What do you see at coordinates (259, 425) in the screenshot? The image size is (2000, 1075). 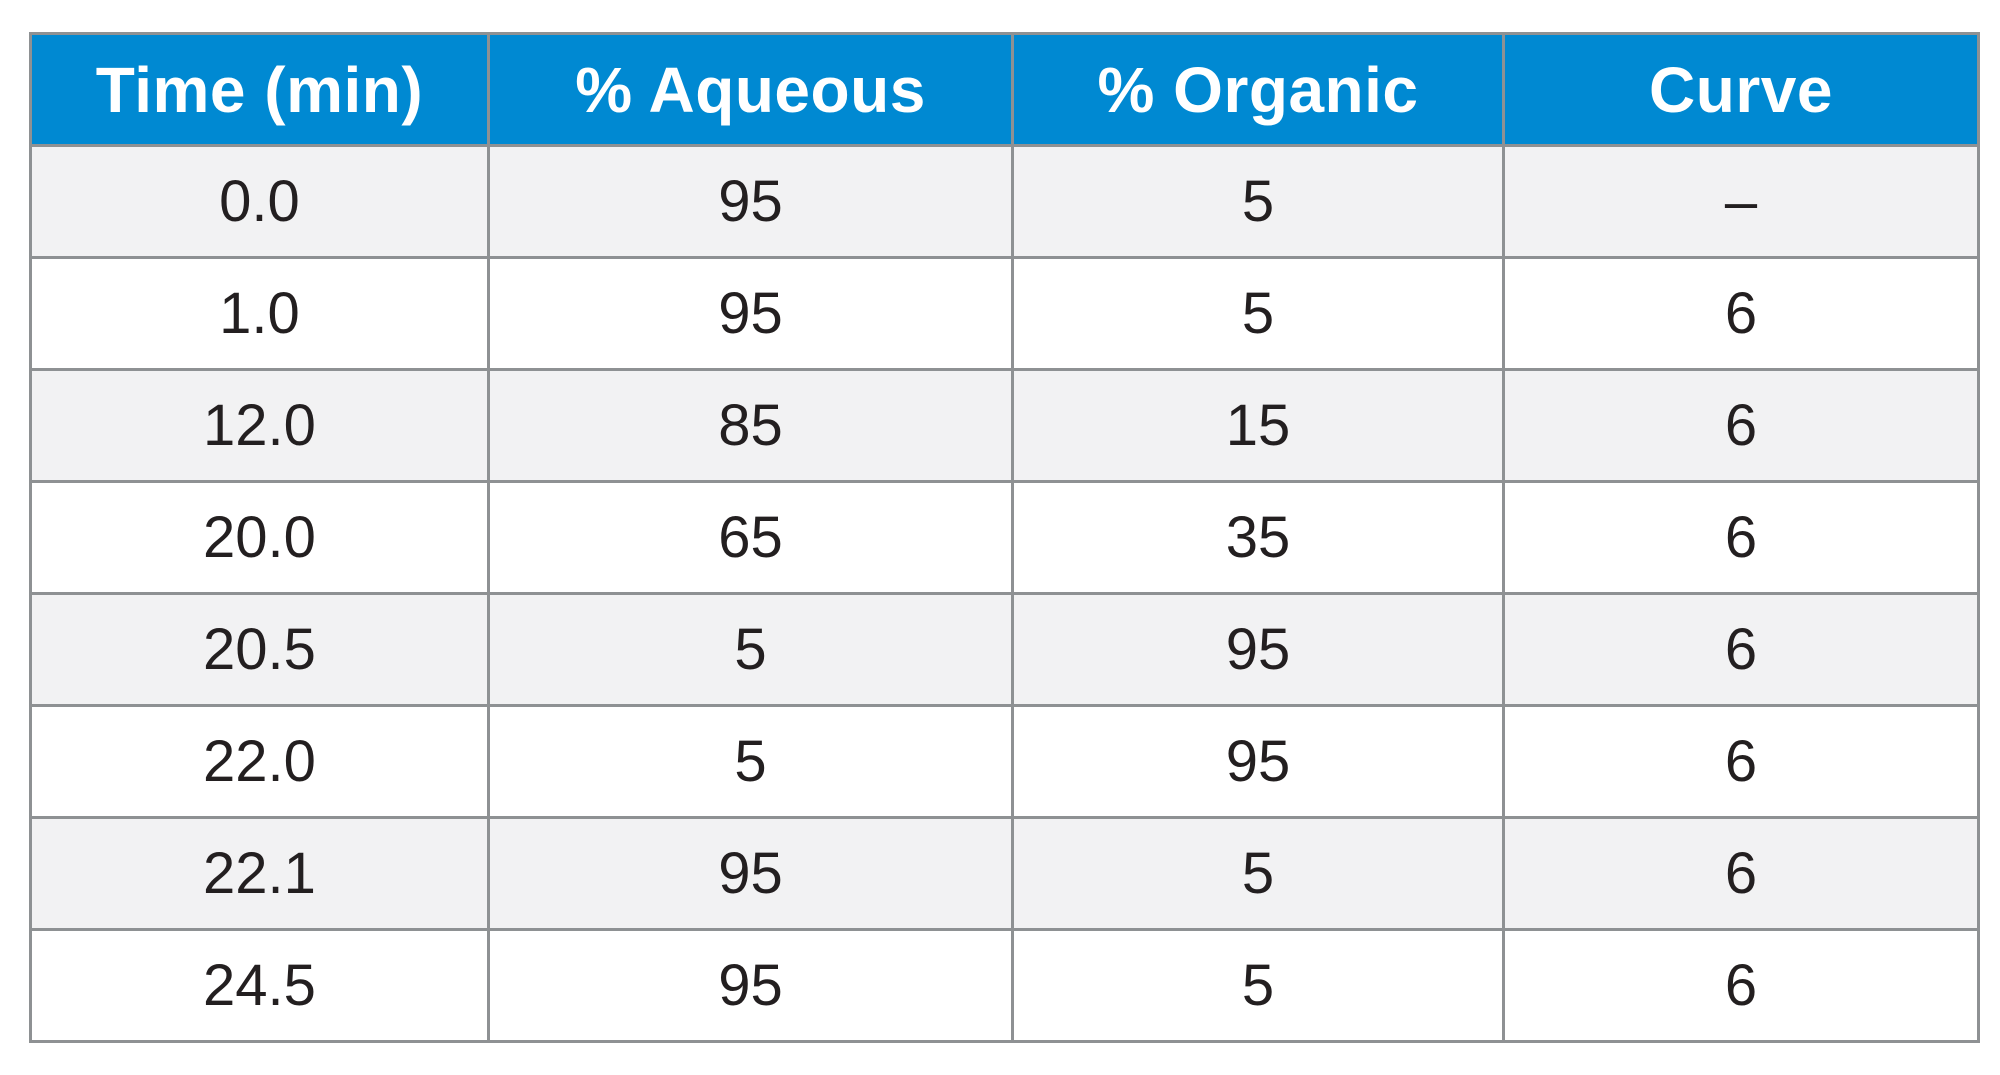 I see `cell-time: 12.0` at bounding box center [259, 425].